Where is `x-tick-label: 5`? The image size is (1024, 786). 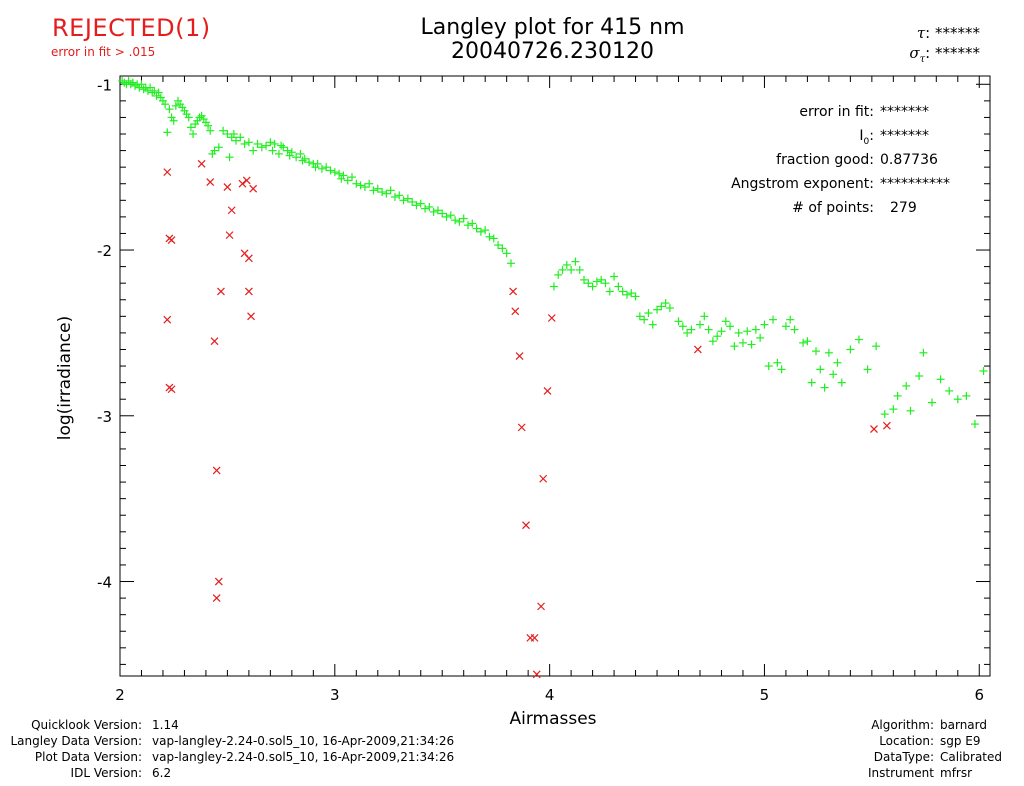 x-tick-label: 5 is located at coordinates (765, 695).